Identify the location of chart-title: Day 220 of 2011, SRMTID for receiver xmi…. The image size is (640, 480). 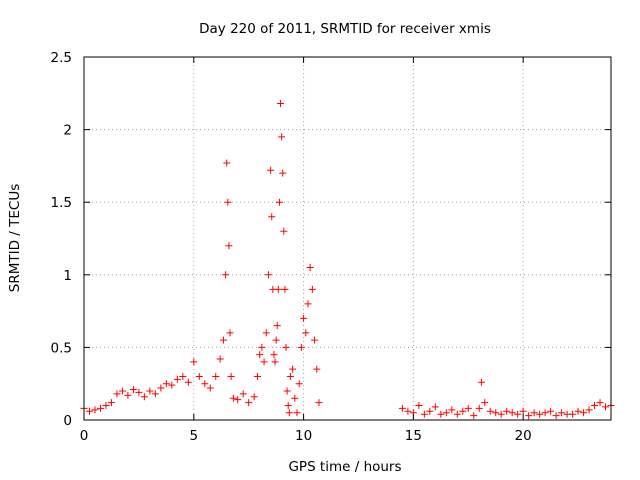
(345, 29).